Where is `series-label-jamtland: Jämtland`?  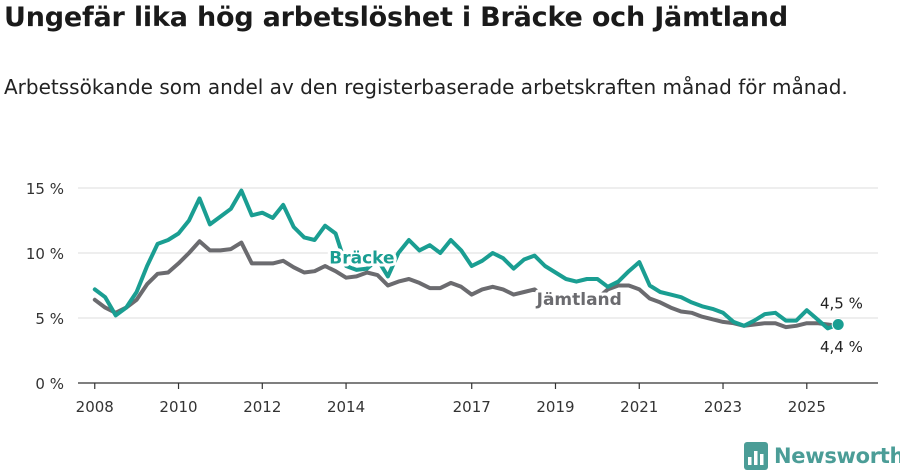
series-label-jamtland: Jämtland is located at coordinates (579, 300).